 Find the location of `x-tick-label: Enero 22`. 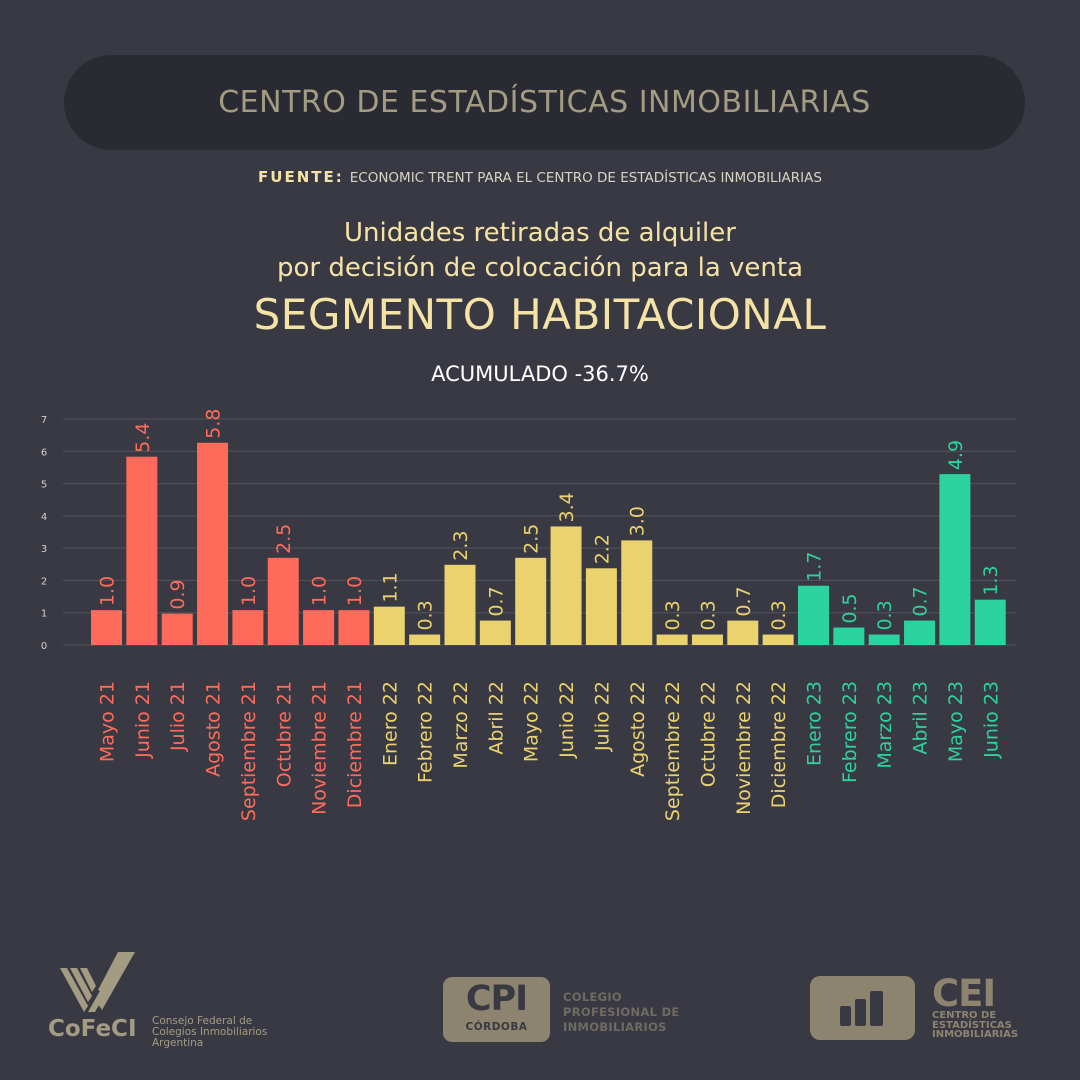

x-tick-label: Enero 22 is located at coordinates (390, 723).